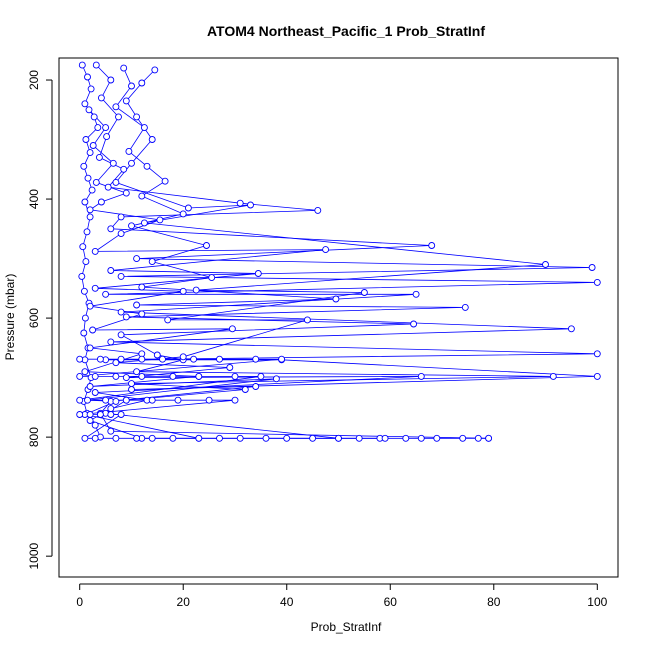  Describe the element at coordinates (79, 602) in the screenshot. I see `x-tick-label-0: 0` at that location.